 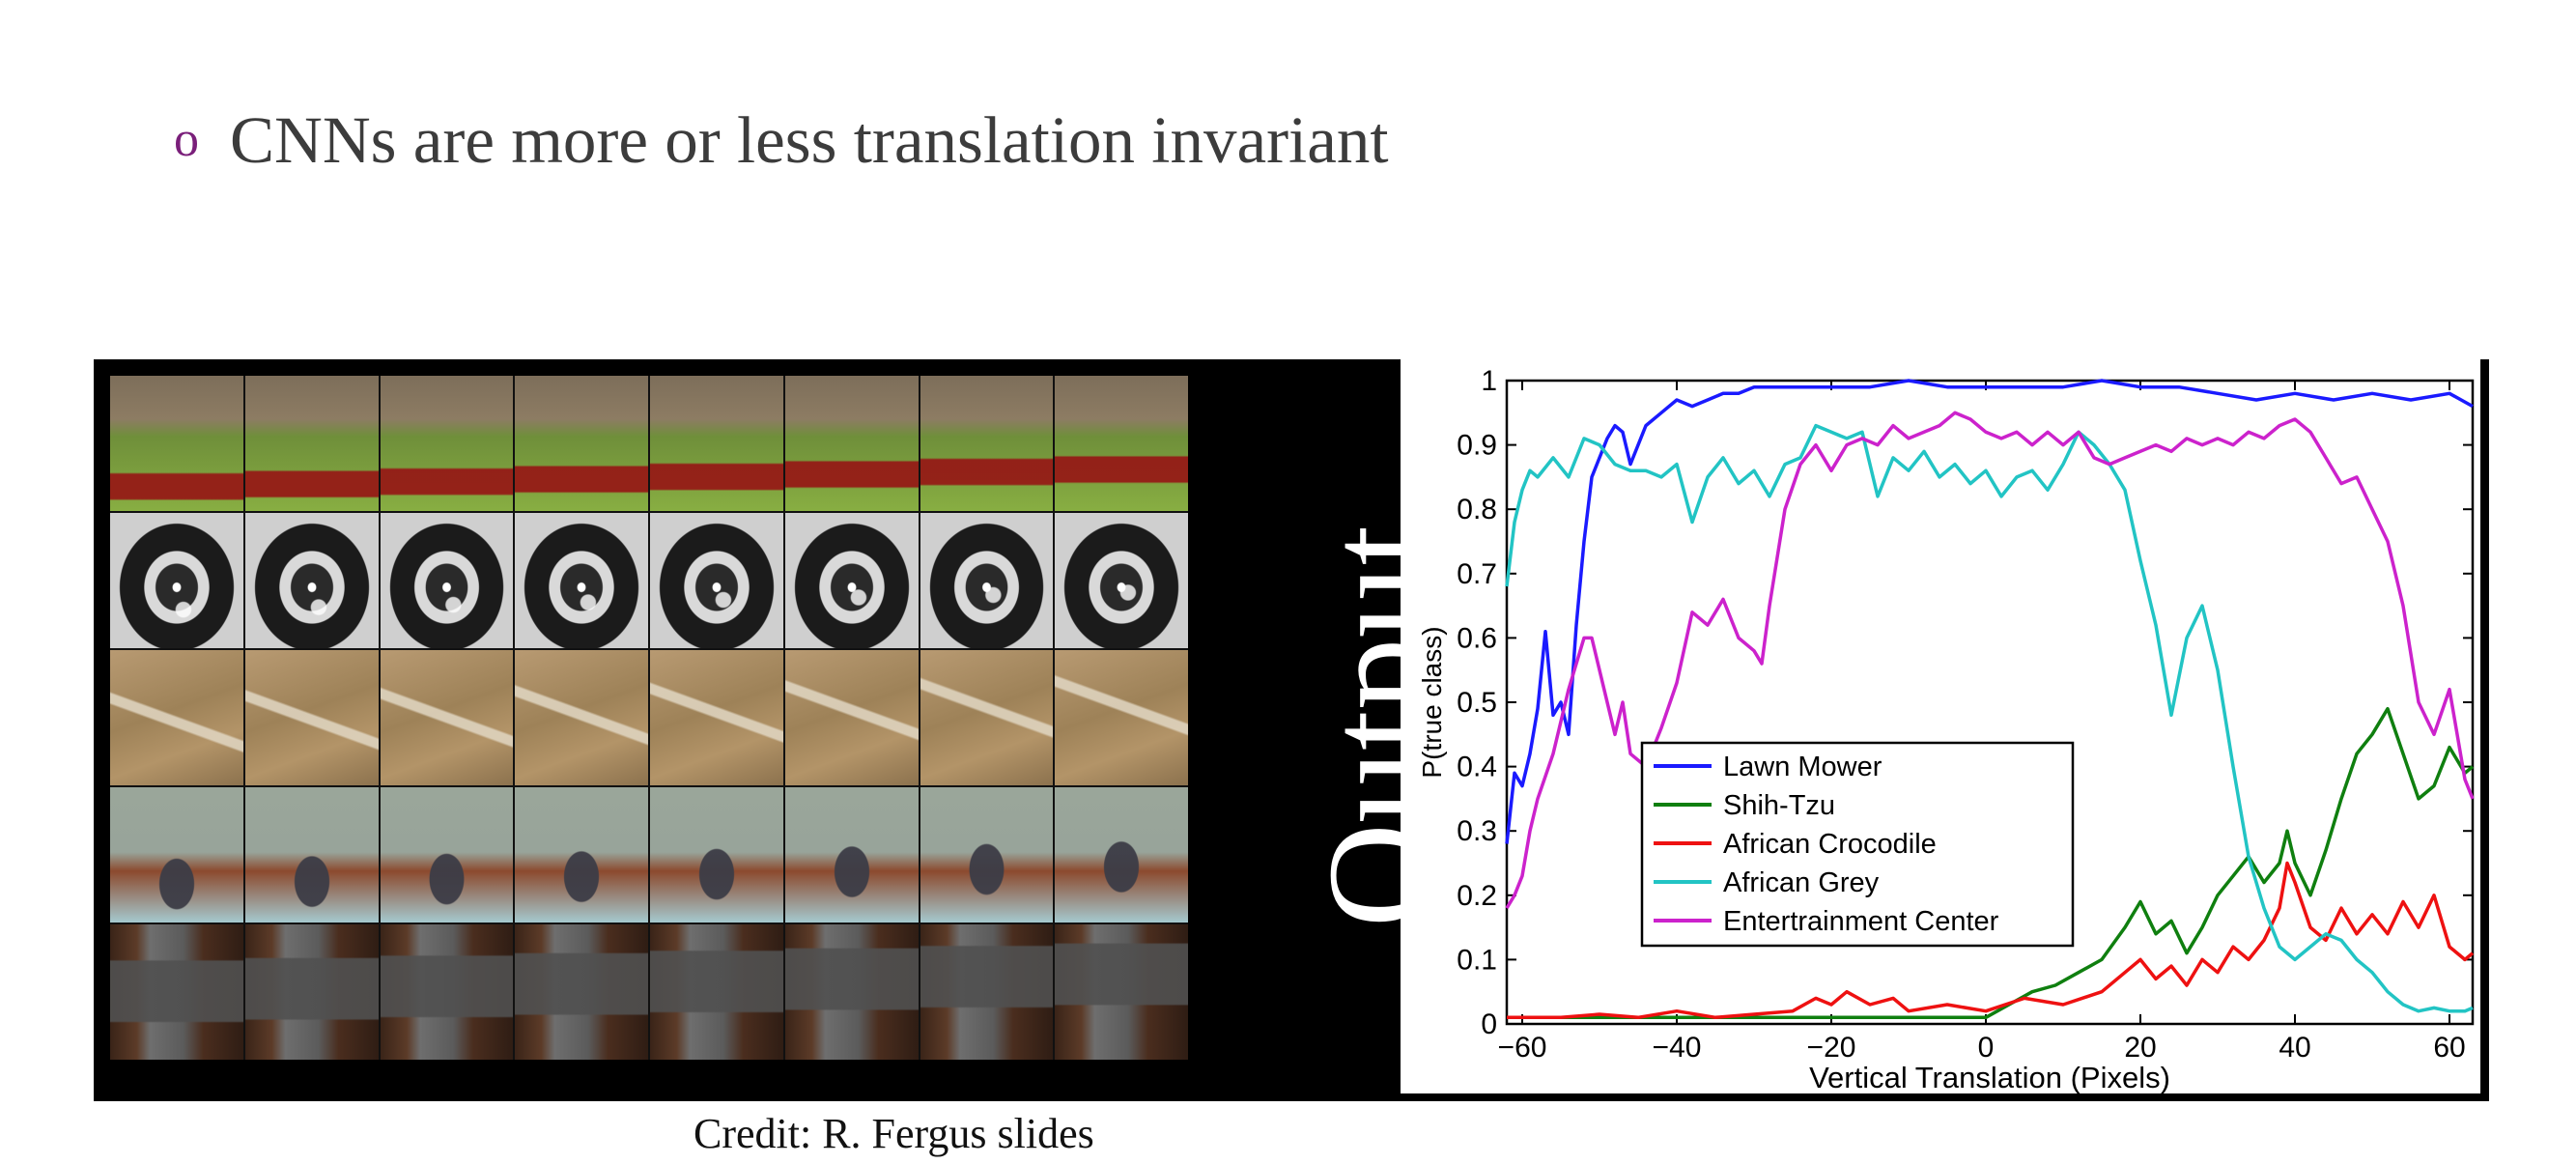 What do you see at coordinates (1477, 896) in the screenshot?
I see `y-tick-label: 0.2` at bounding box center [1477, 896].